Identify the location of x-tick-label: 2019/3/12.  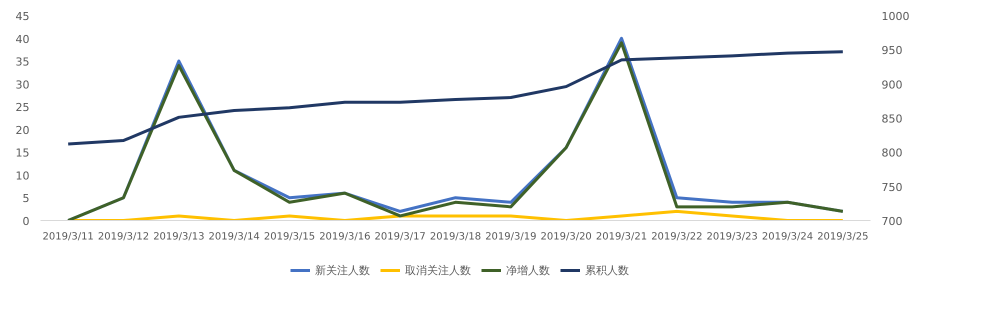
(124, 237).